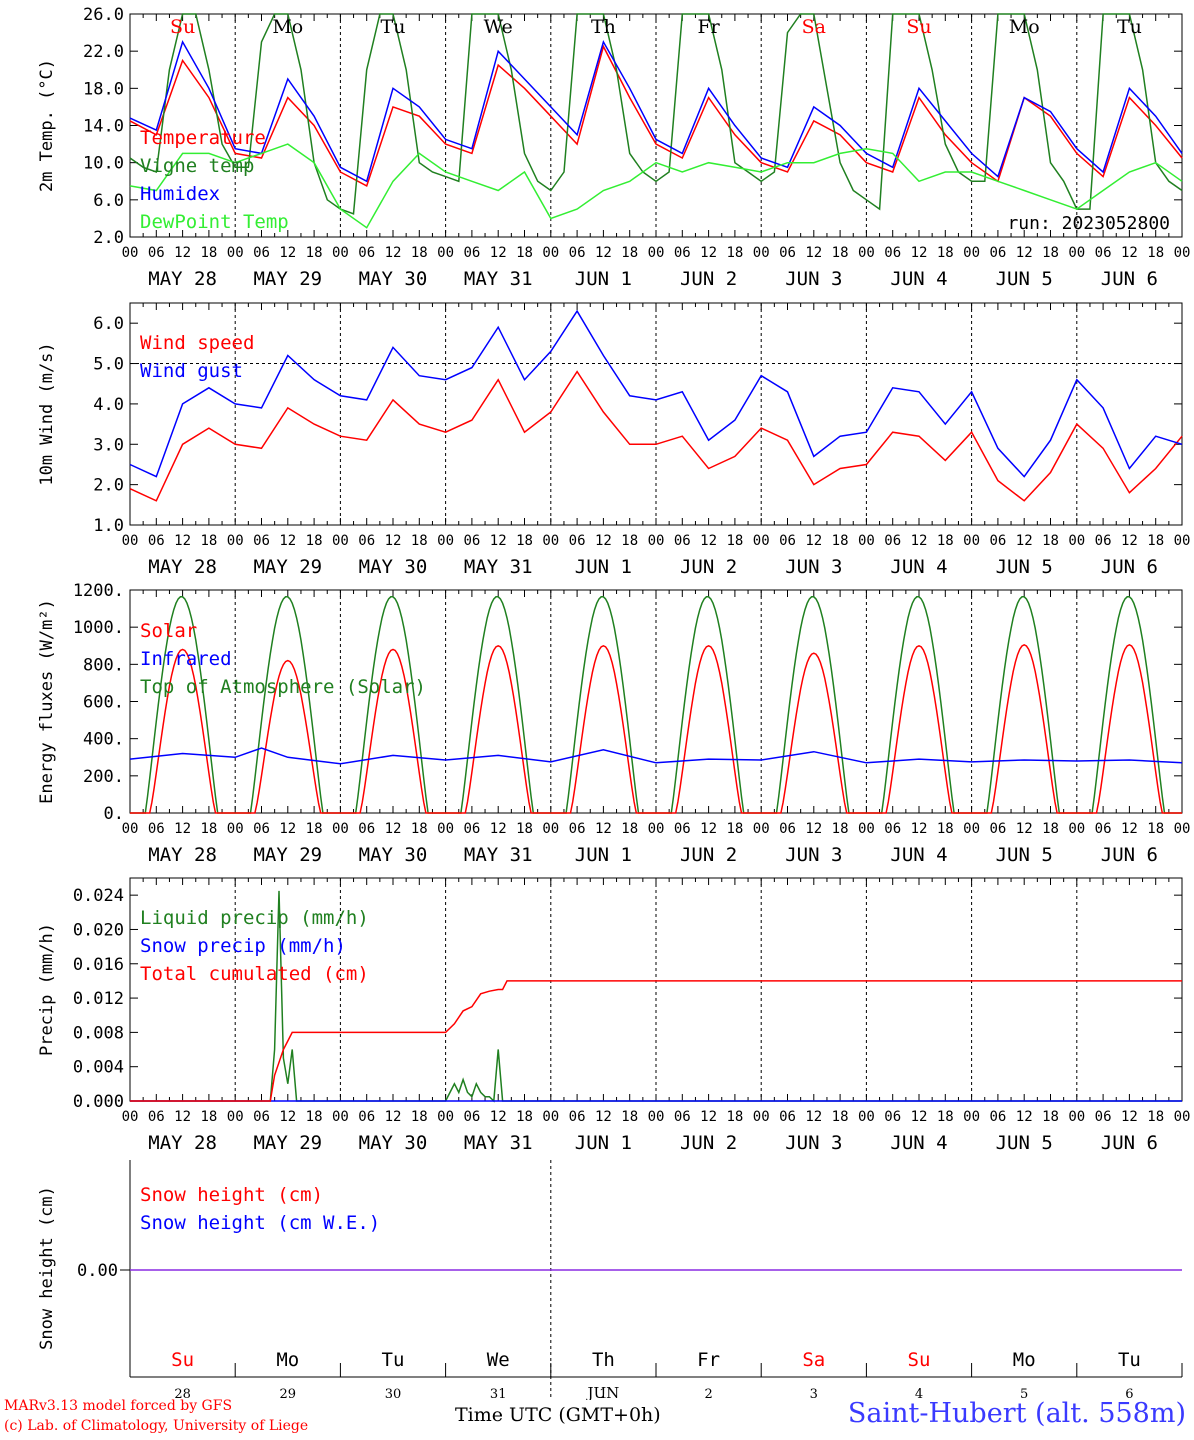  What do you see at coordinates (118, 1406) in the screenshot?
I see `model-credit: MARv3.13 model forced by GFS` at bounding box center [118, 1406].